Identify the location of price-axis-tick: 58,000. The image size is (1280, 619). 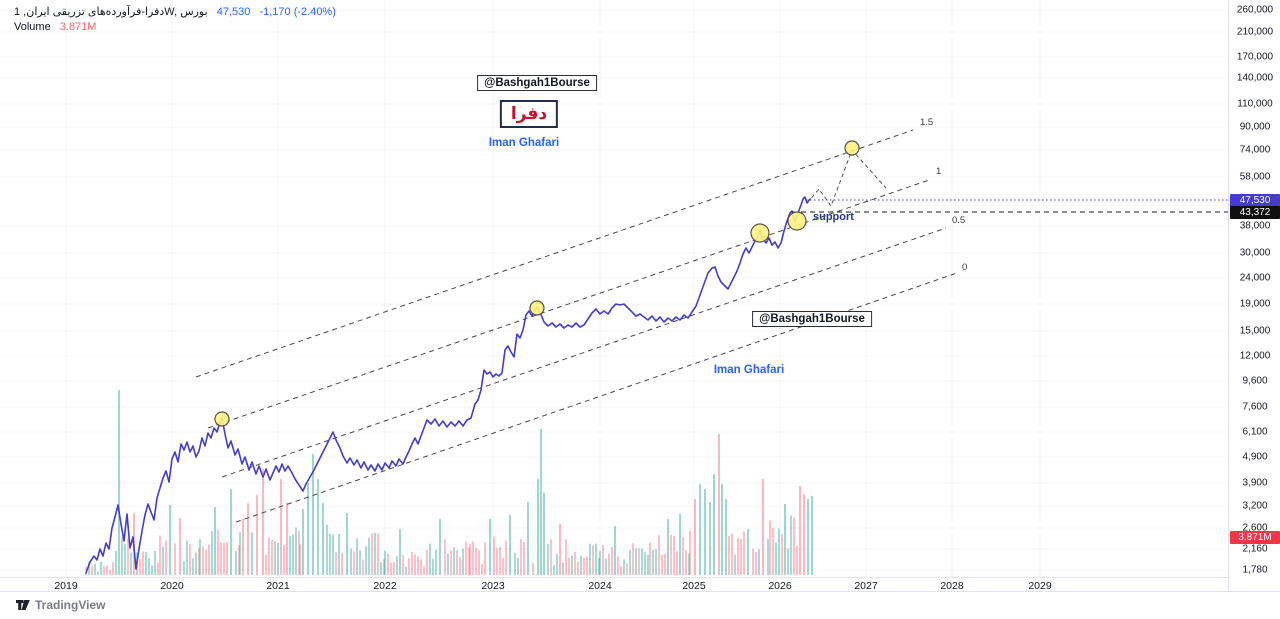
(1255, 177).